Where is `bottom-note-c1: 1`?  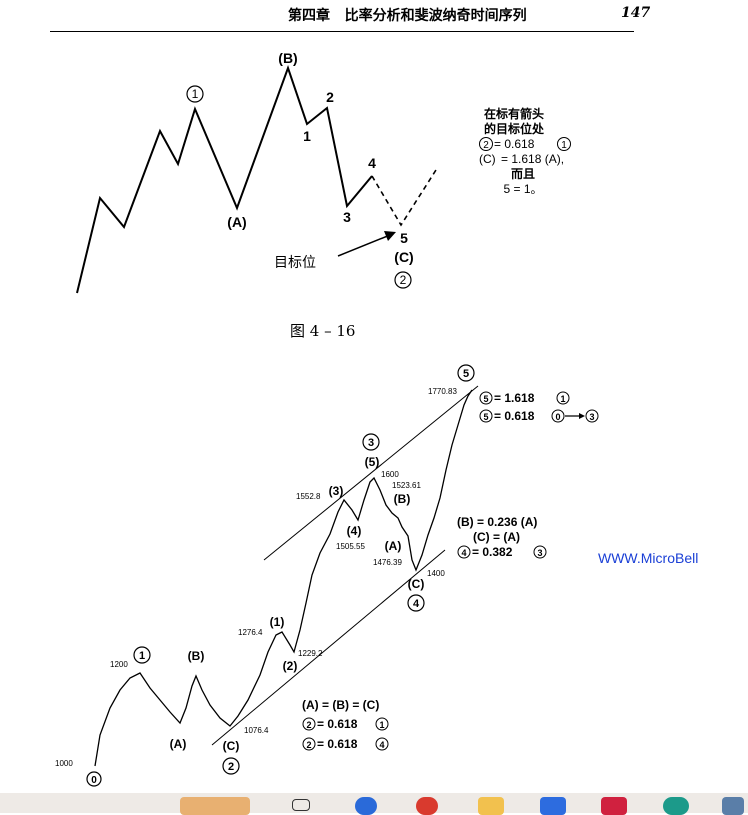 bottom-note-c1: 1 is located at coordinates (381, 725).